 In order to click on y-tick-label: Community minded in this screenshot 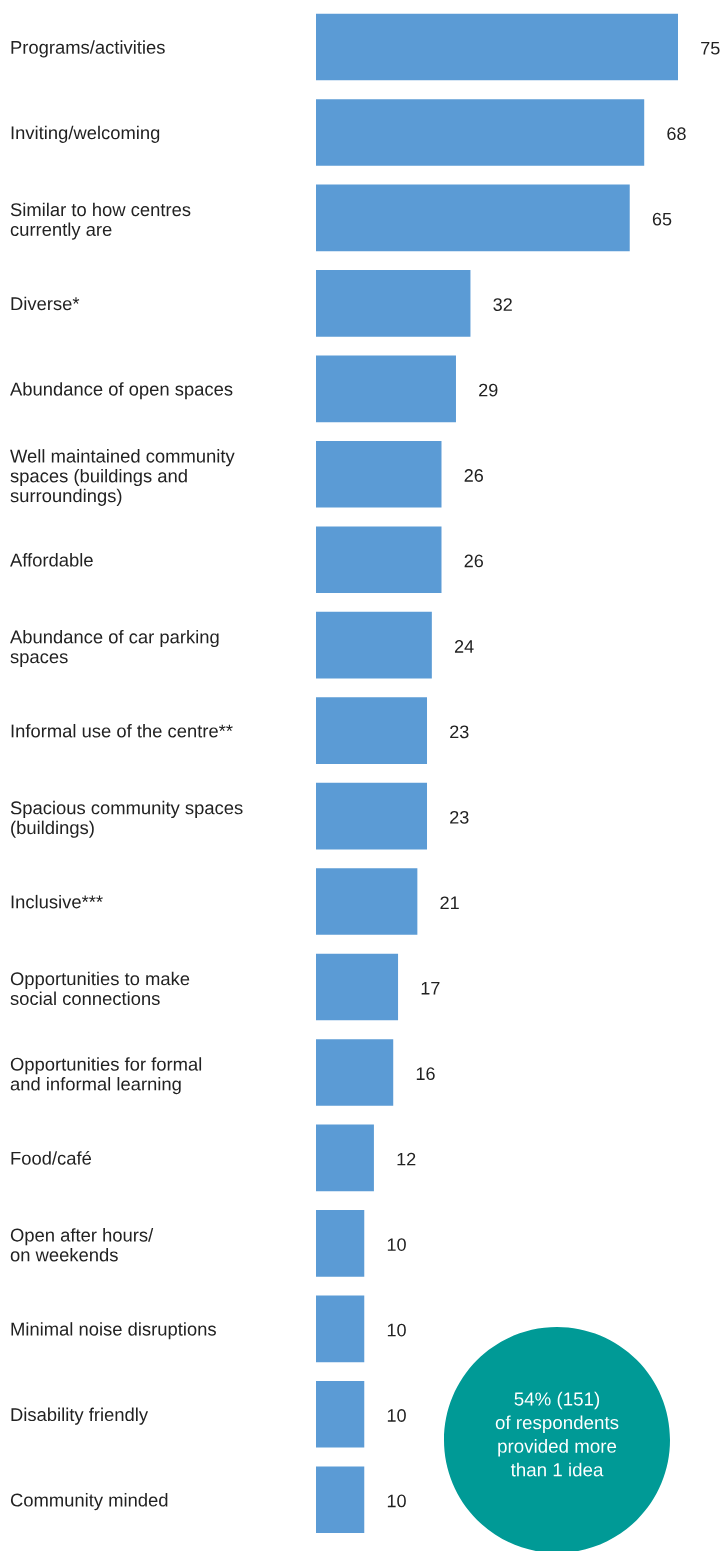, I will do `click(89, 1502)`.